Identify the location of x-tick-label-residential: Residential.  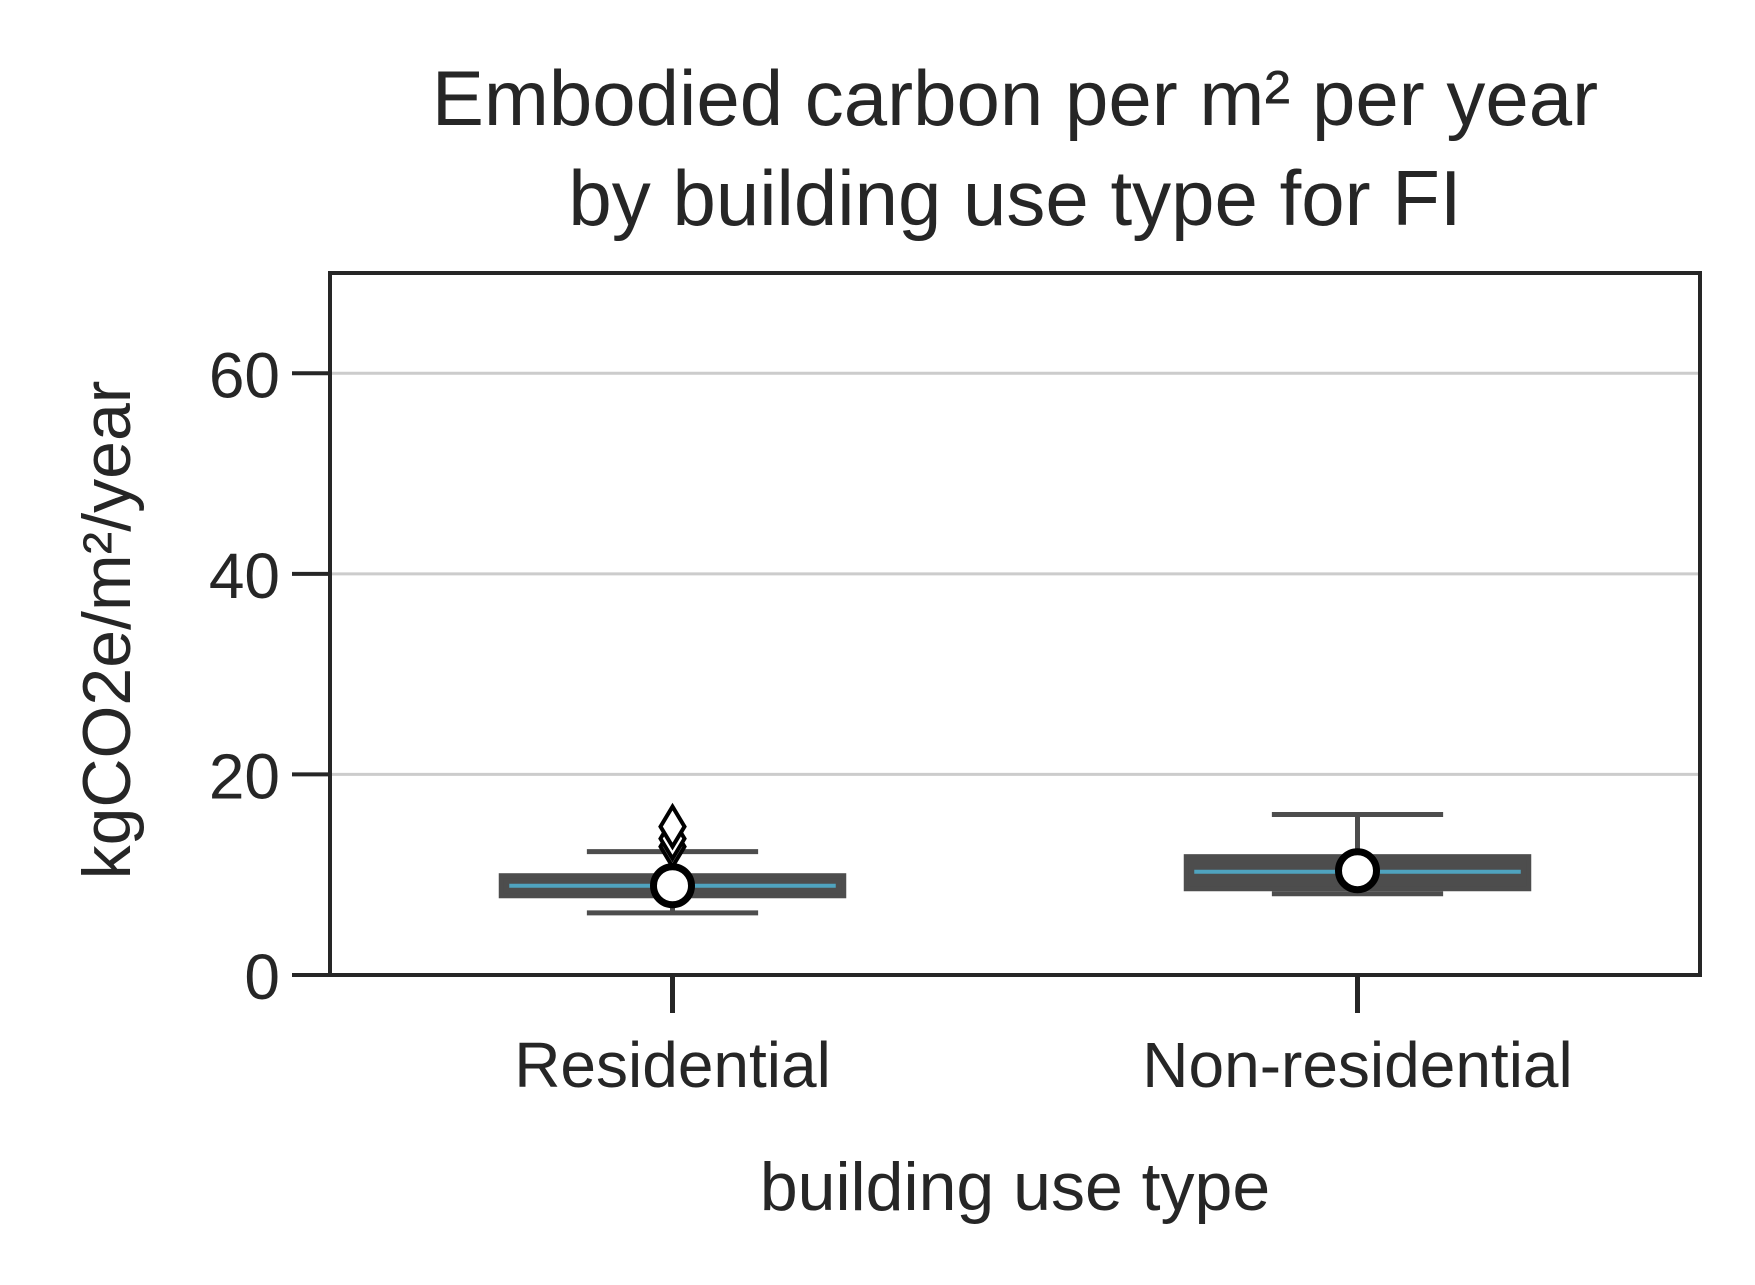
(672, 1065).